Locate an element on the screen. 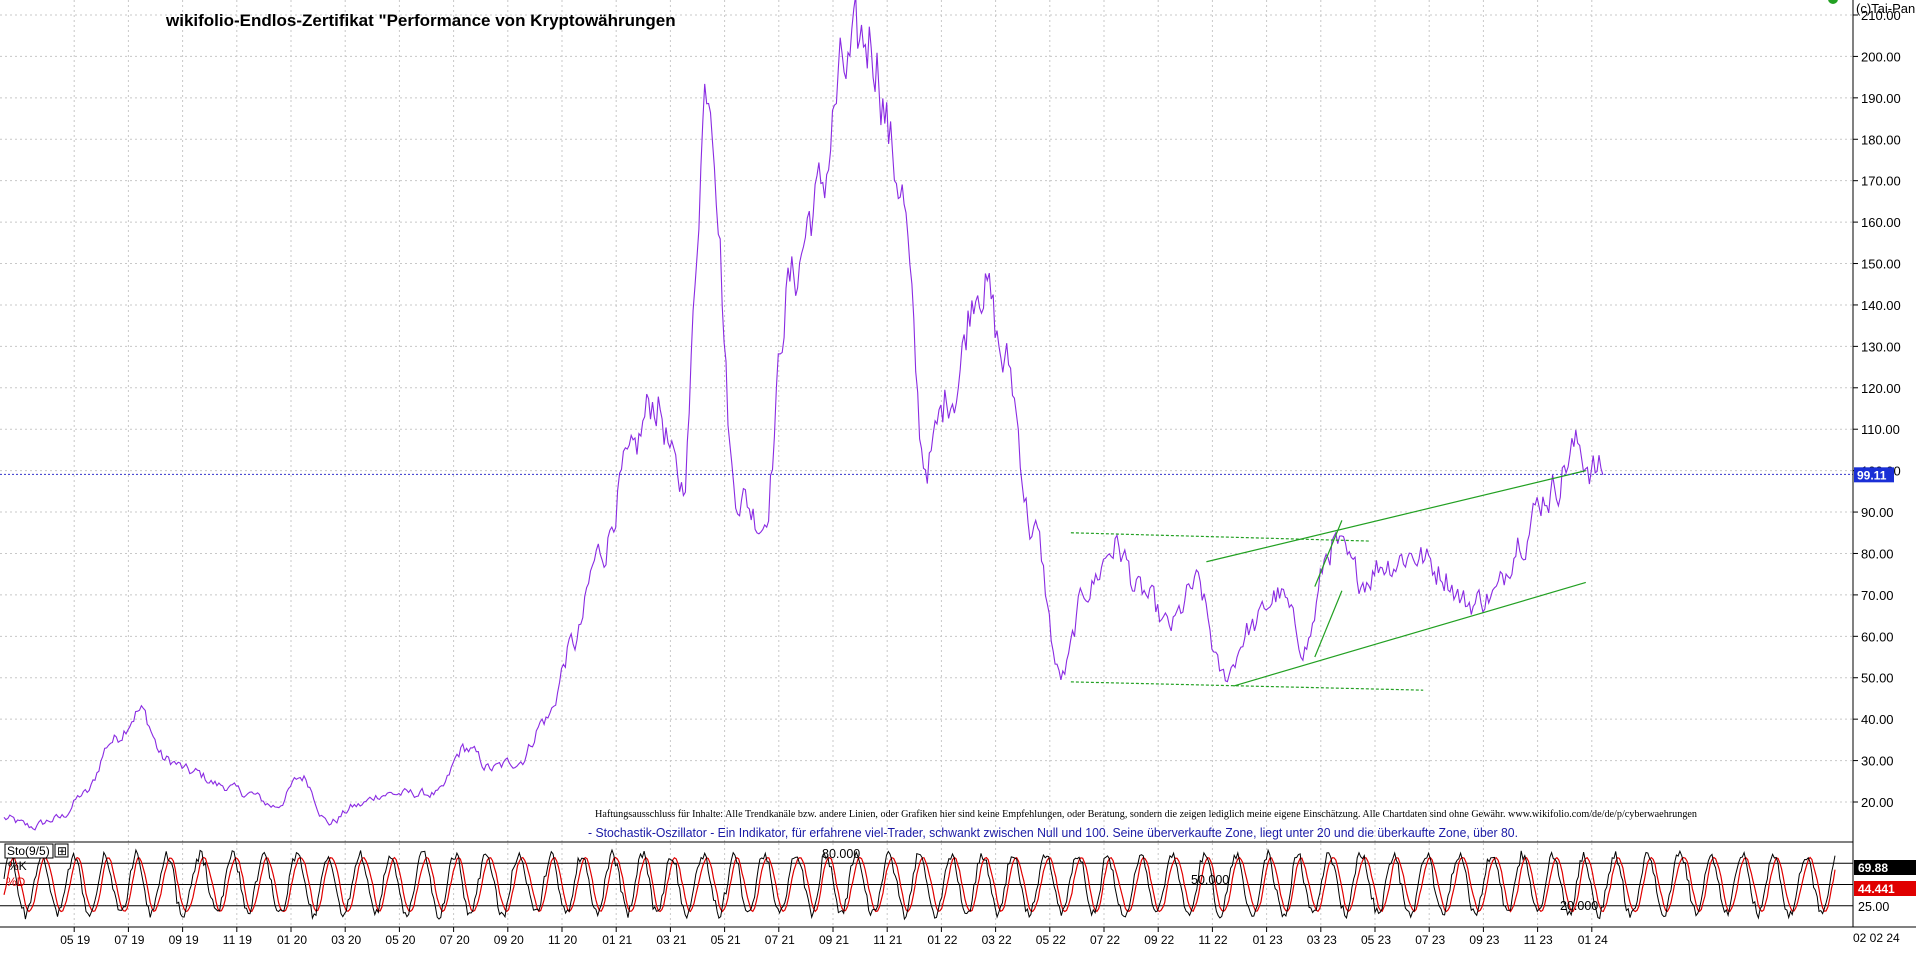 The width and height of the screenshot is (1916, 953). y-tick-label: 210.00 is located at coordinates (1881, 15).